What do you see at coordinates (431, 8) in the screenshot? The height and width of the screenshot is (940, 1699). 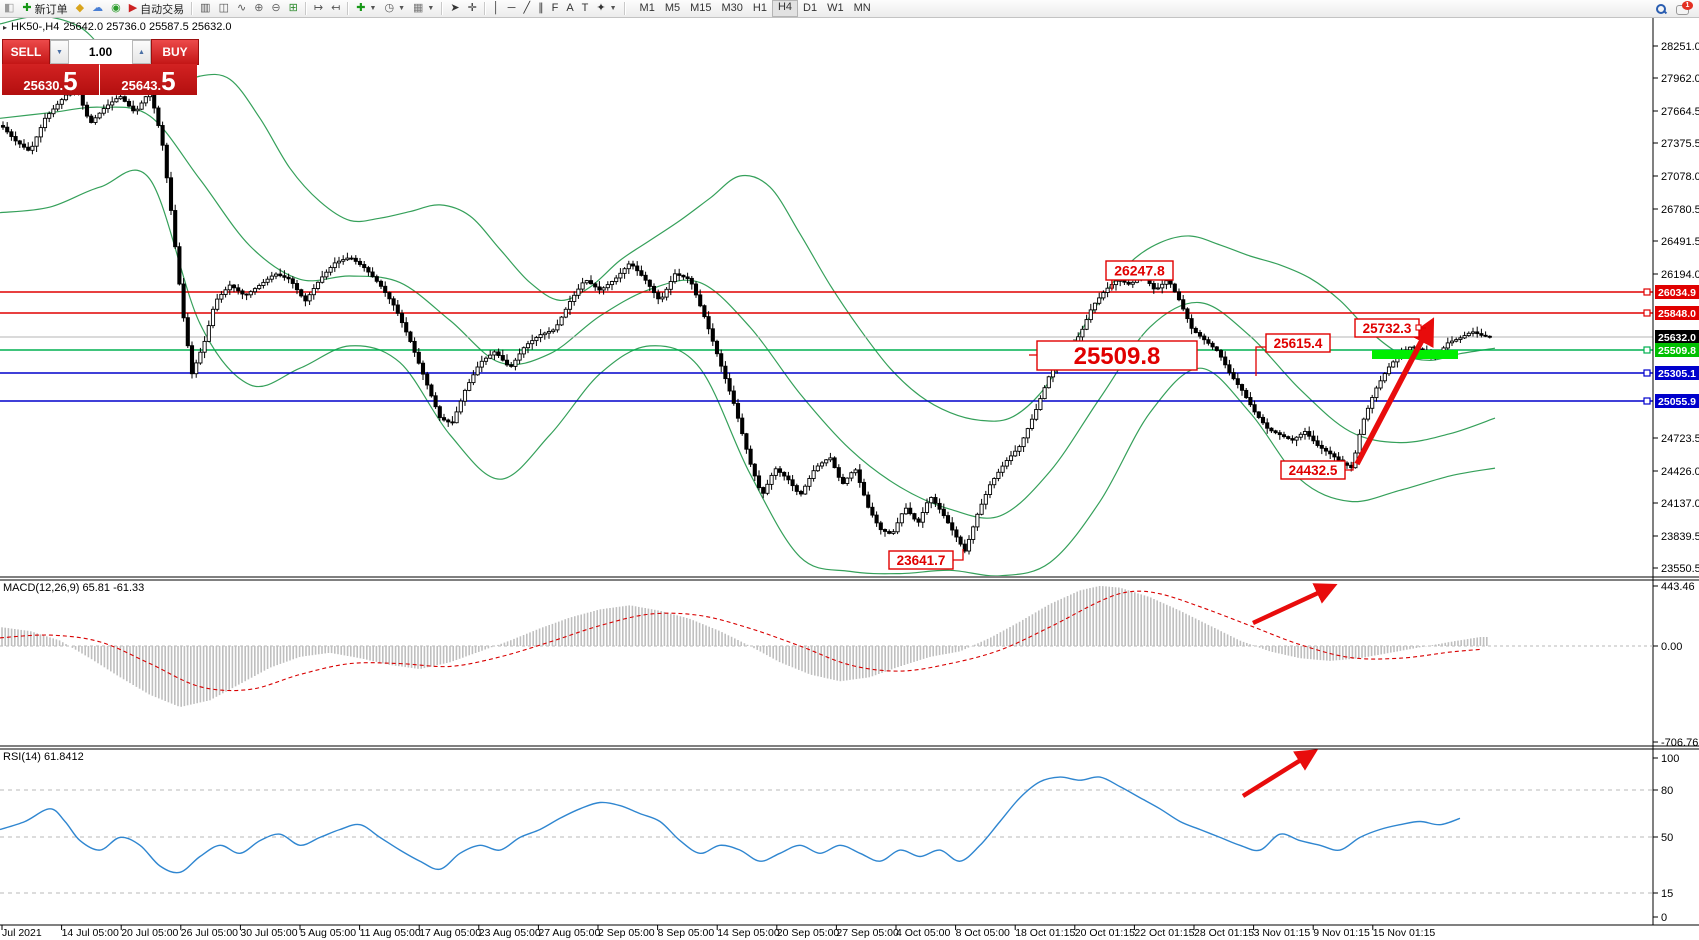 I see `templates-icon-dropdown: ▼` at bounding box center [431, 8].